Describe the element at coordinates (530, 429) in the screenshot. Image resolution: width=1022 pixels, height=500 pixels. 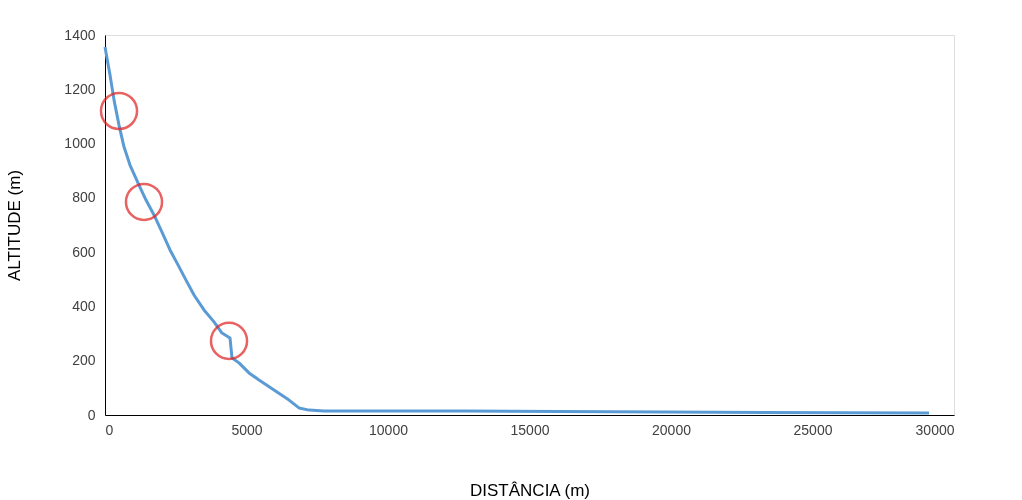
I see `x-tick-label: 15000` at that location.